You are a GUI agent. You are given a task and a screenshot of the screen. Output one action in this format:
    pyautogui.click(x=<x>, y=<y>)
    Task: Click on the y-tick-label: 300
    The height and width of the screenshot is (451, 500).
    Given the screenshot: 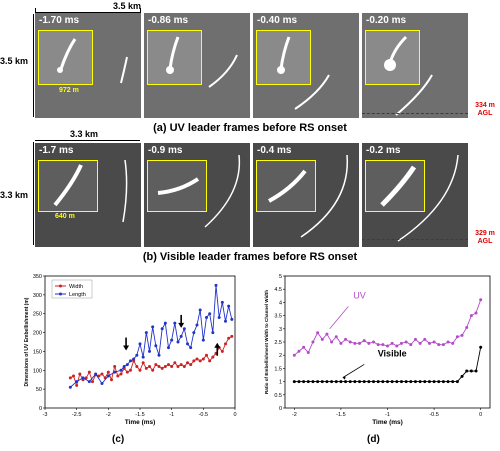 What is the action you would take?
    pyautogui.click(x=37, y=296)
    